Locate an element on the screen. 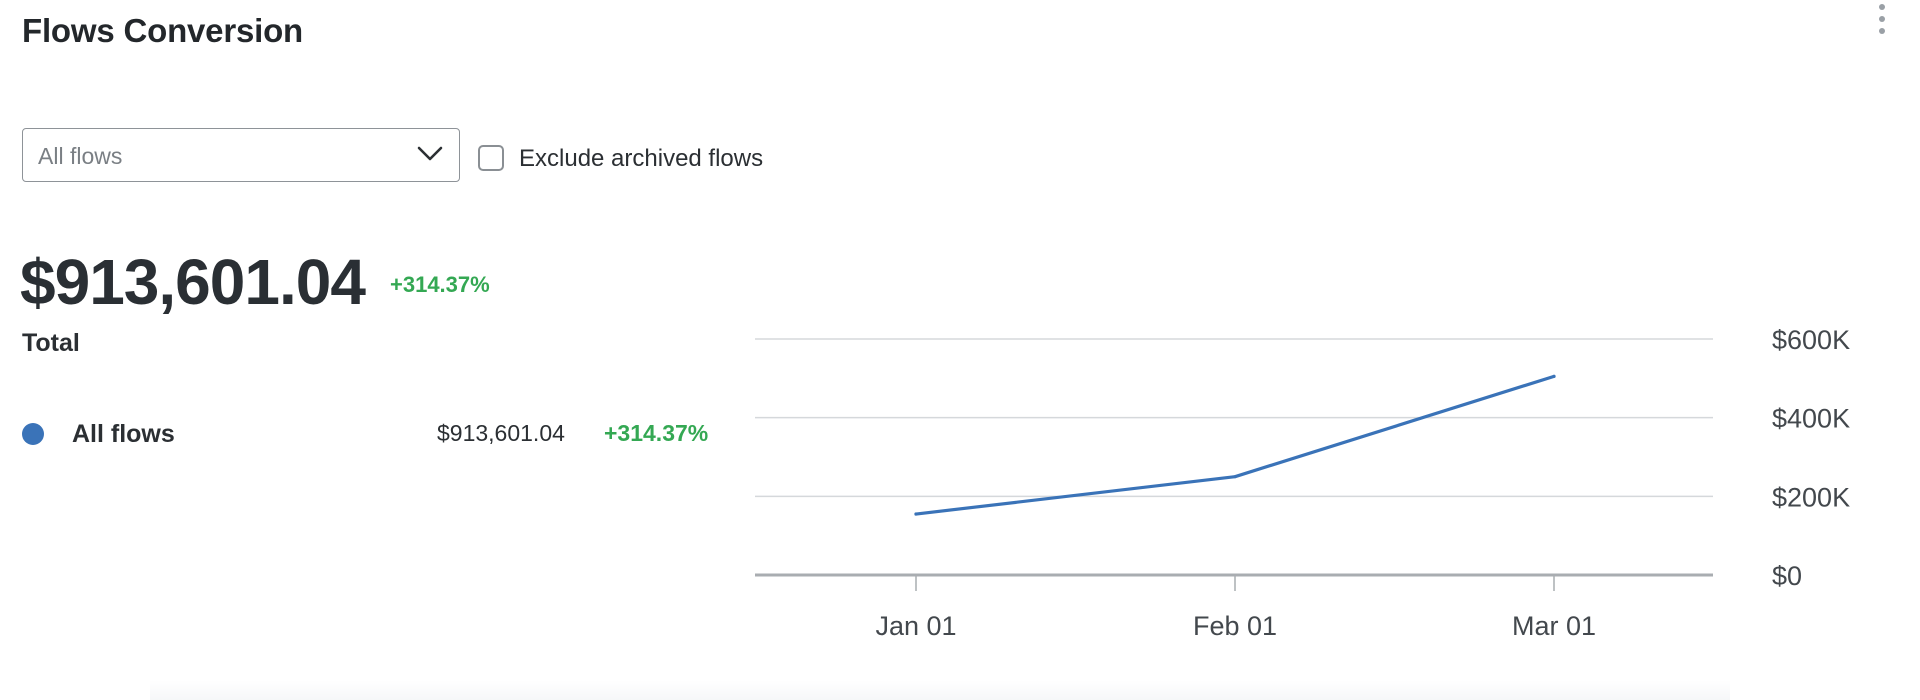 This screenshot has height=700, width=1920. legend-series-value: $913,601.04 is located at coordinates (501, 433).